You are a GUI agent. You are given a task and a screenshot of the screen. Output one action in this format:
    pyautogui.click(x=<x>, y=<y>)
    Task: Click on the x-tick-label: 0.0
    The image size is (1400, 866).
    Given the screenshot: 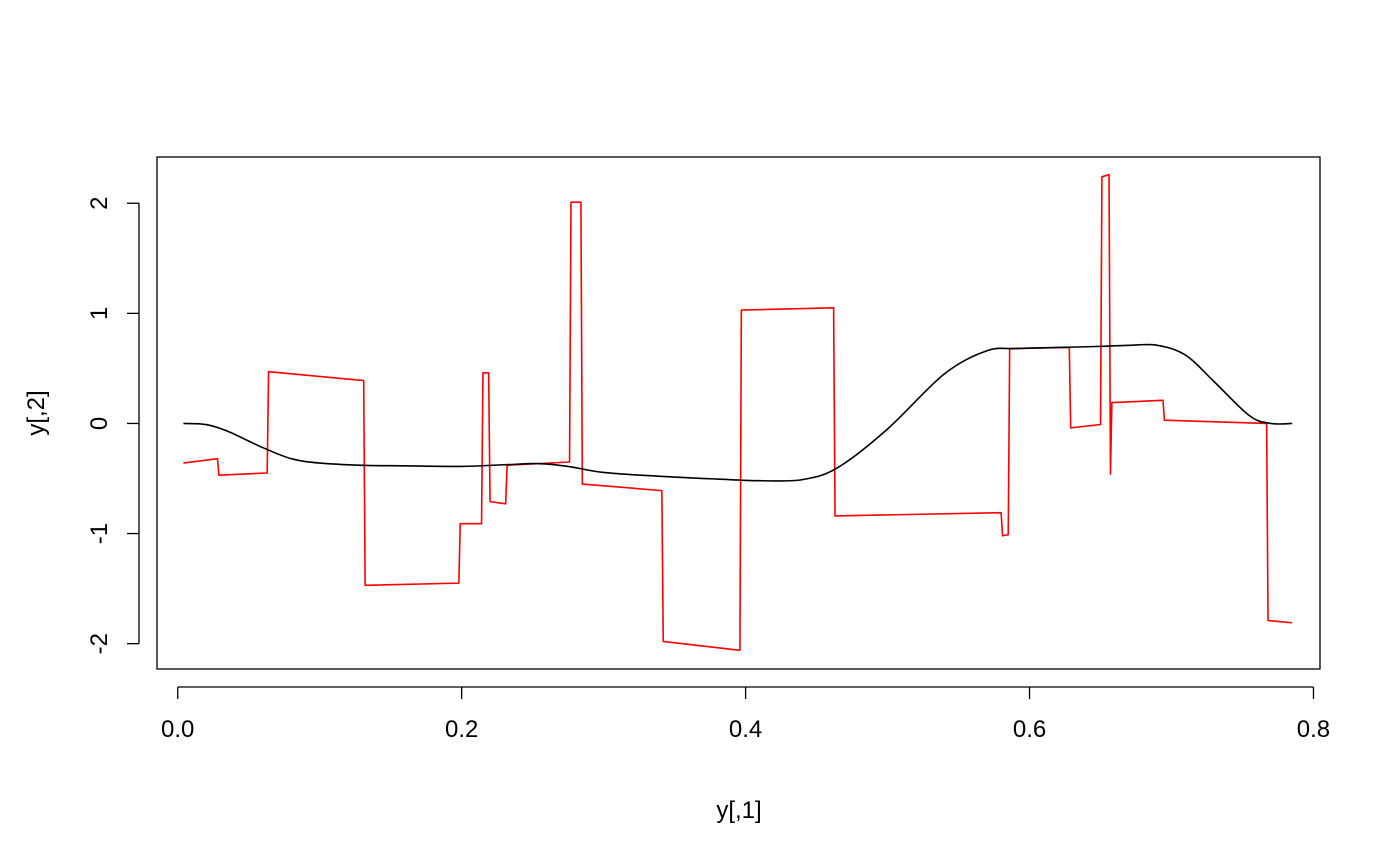 What is the action you would take?
    pyautogui.click(x=177, y=729)
    